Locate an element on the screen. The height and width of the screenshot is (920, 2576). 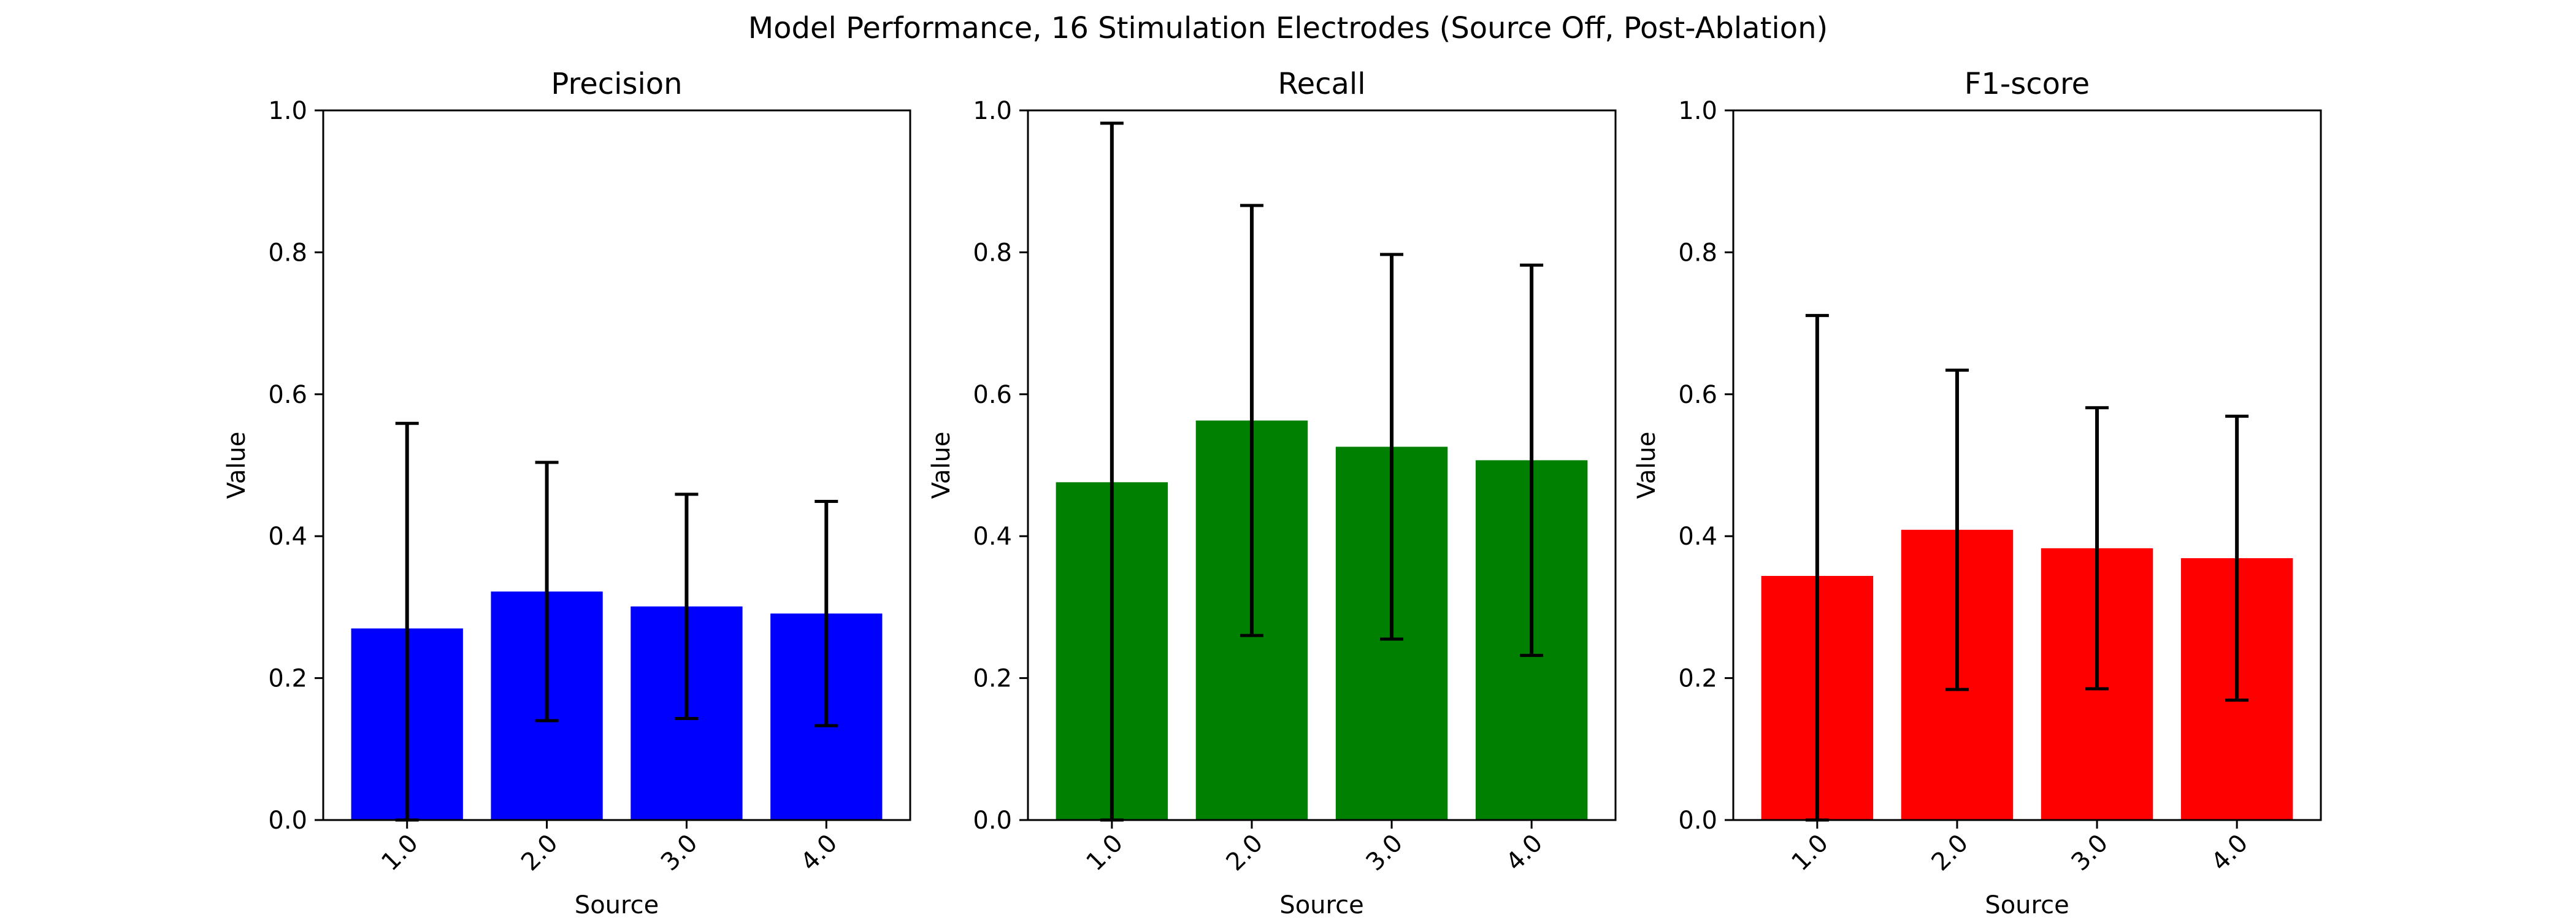
panel-title: Recall is located at coordinates (1321, 84).